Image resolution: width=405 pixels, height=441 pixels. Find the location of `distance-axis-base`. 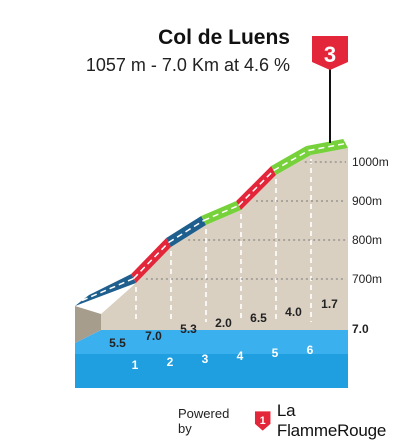

distance-axis-base is located at coordinates (211, 371).